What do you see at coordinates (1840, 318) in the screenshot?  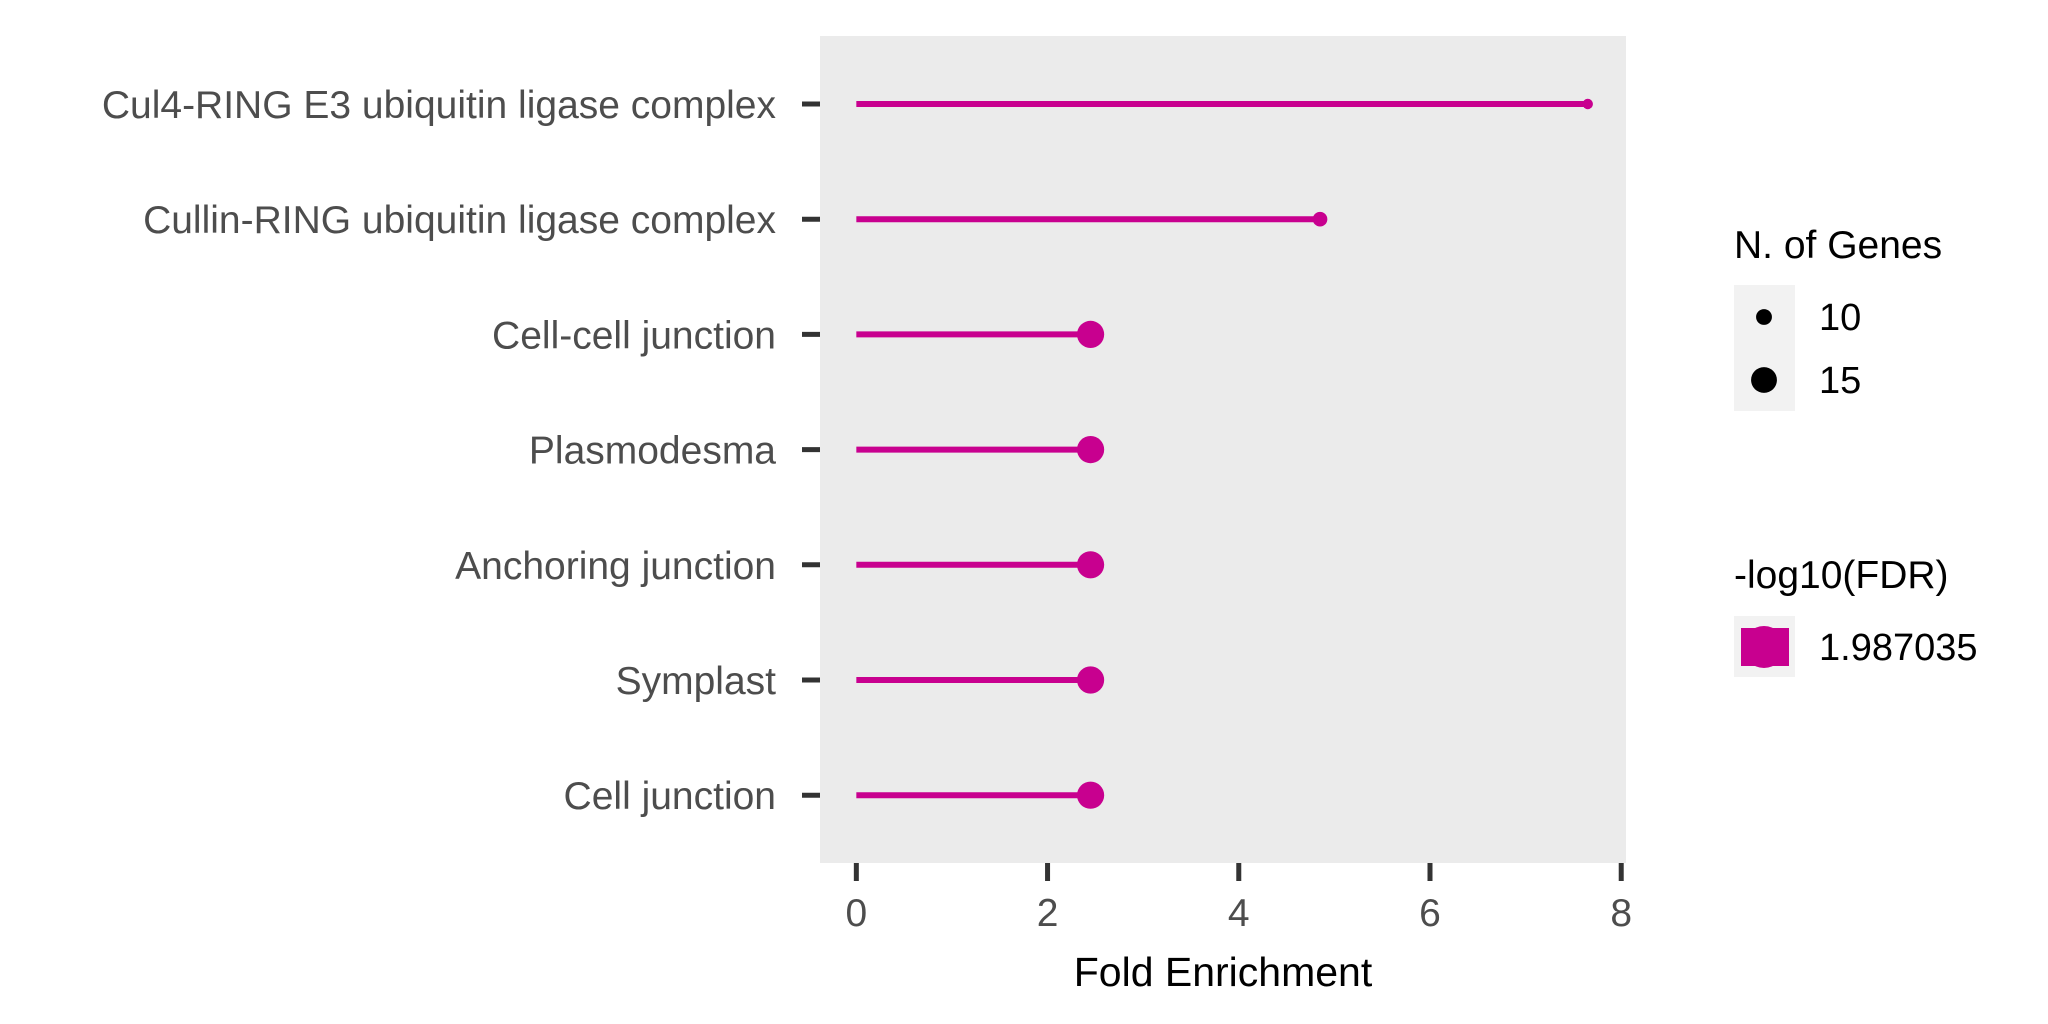 I see `legend-size-label: 10` at bounding box center [1840, 318].